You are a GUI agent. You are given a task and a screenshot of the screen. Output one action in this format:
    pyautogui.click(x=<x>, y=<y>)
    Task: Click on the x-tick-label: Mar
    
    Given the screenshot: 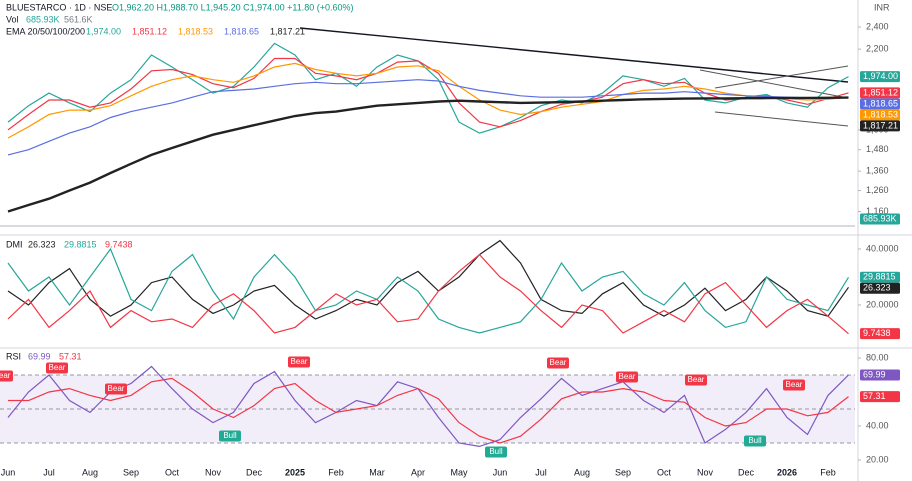 What is the action you would take?
    pyautogui.click(x=377, y=472)
    